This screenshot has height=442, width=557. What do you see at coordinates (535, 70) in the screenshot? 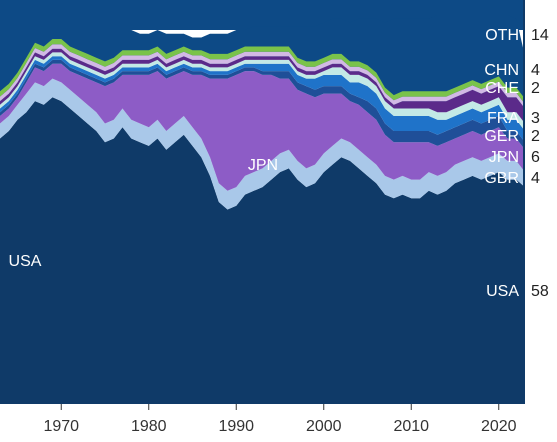
I see `end-value-chn: 4` at bounding box center [535, 70].